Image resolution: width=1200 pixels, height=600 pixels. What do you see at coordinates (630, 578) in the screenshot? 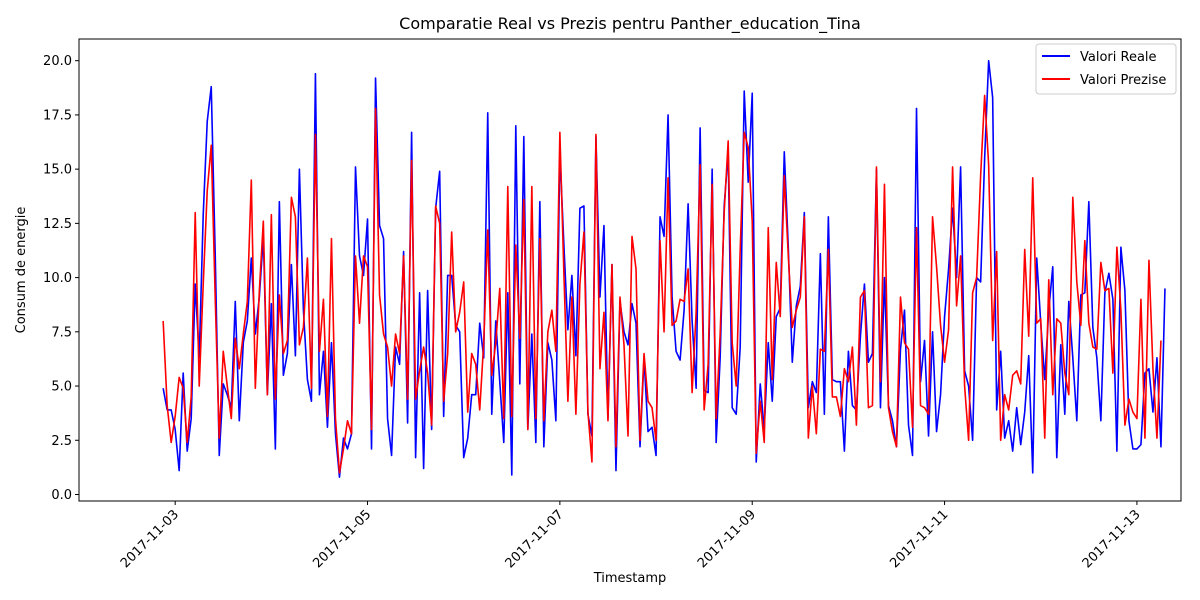
I see `x-axis-title: Timestamp` at bounding box center [630, 578].